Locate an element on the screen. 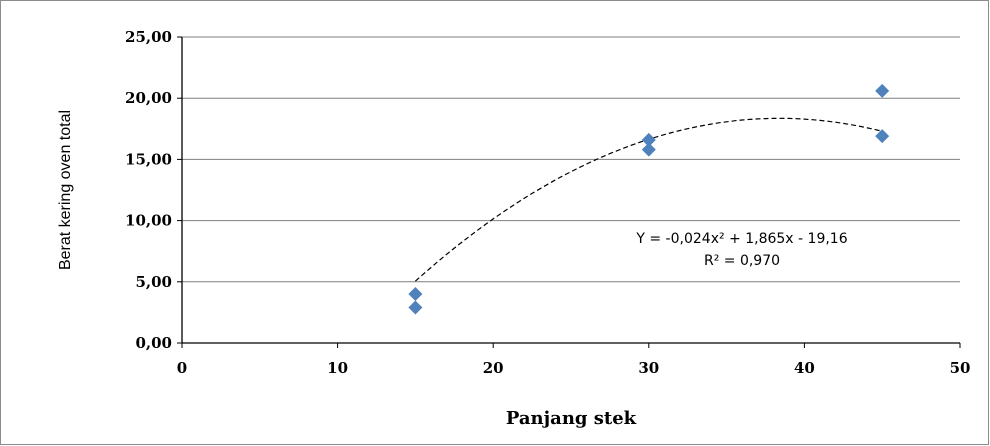 The image size is (990, 446). y-tick-label: 15,00 is located at coordinates (148, 159).